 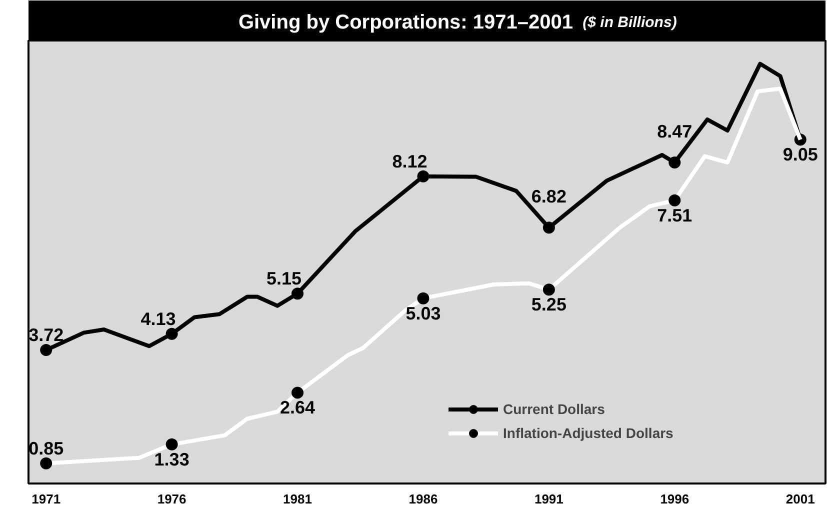 I want to click on legend-label: Inflation-Adjusted Dollars, so click(x=588, y=433).